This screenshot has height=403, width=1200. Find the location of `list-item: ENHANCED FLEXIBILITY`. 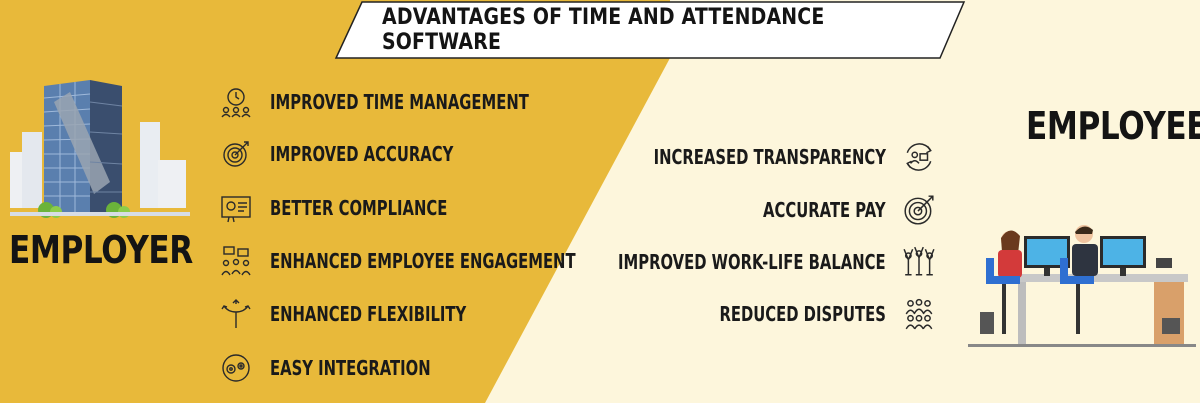

list-item: ENHANCED FLEXIBILITY is located at coordinates (390, 314).